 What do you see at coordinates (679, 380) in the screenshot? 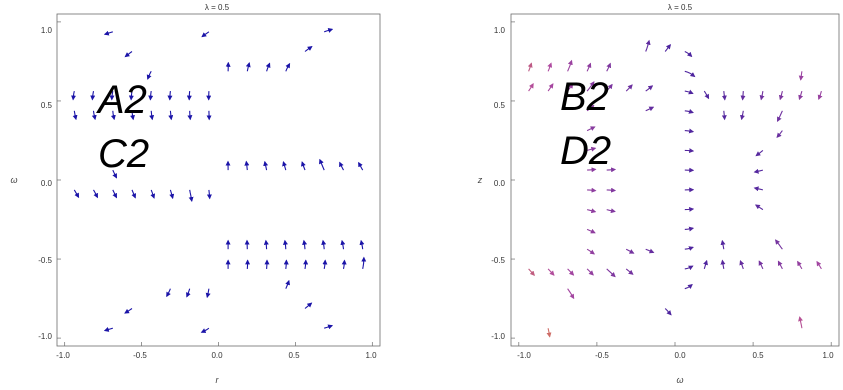
I see `right-x-axis-label: ω` at bounding box center [679, 380].